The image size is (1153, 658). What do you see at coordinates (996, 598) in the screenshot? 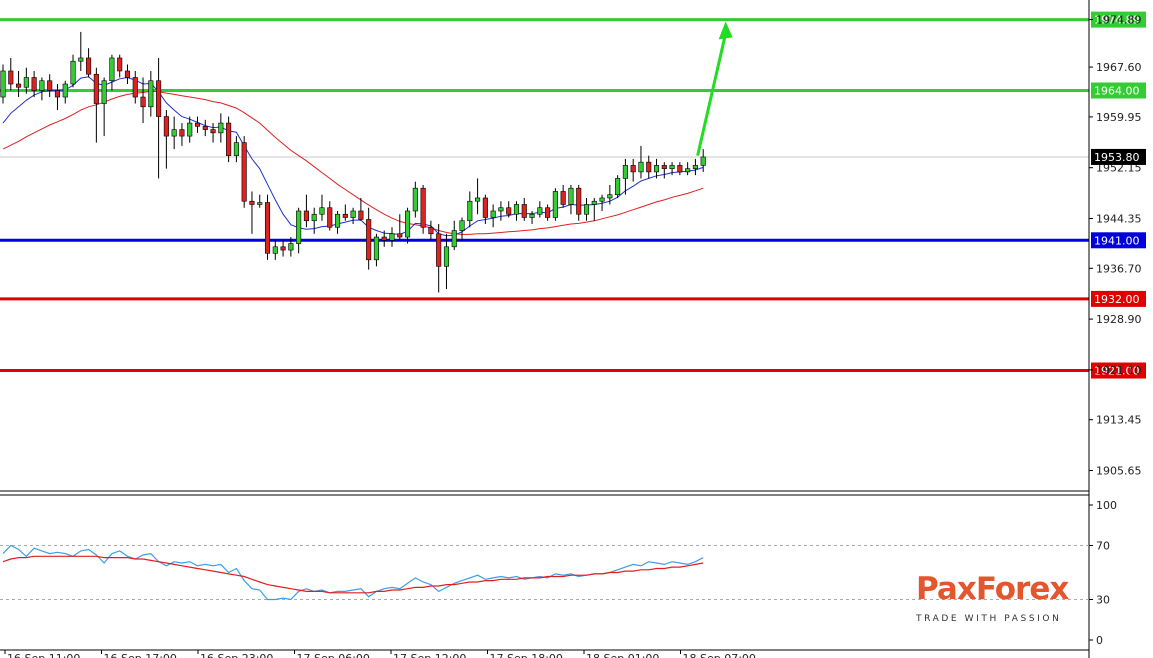
I see `brand-logo: PaxForex TRADE WITH PASSION` at bounding box center [996, 598].